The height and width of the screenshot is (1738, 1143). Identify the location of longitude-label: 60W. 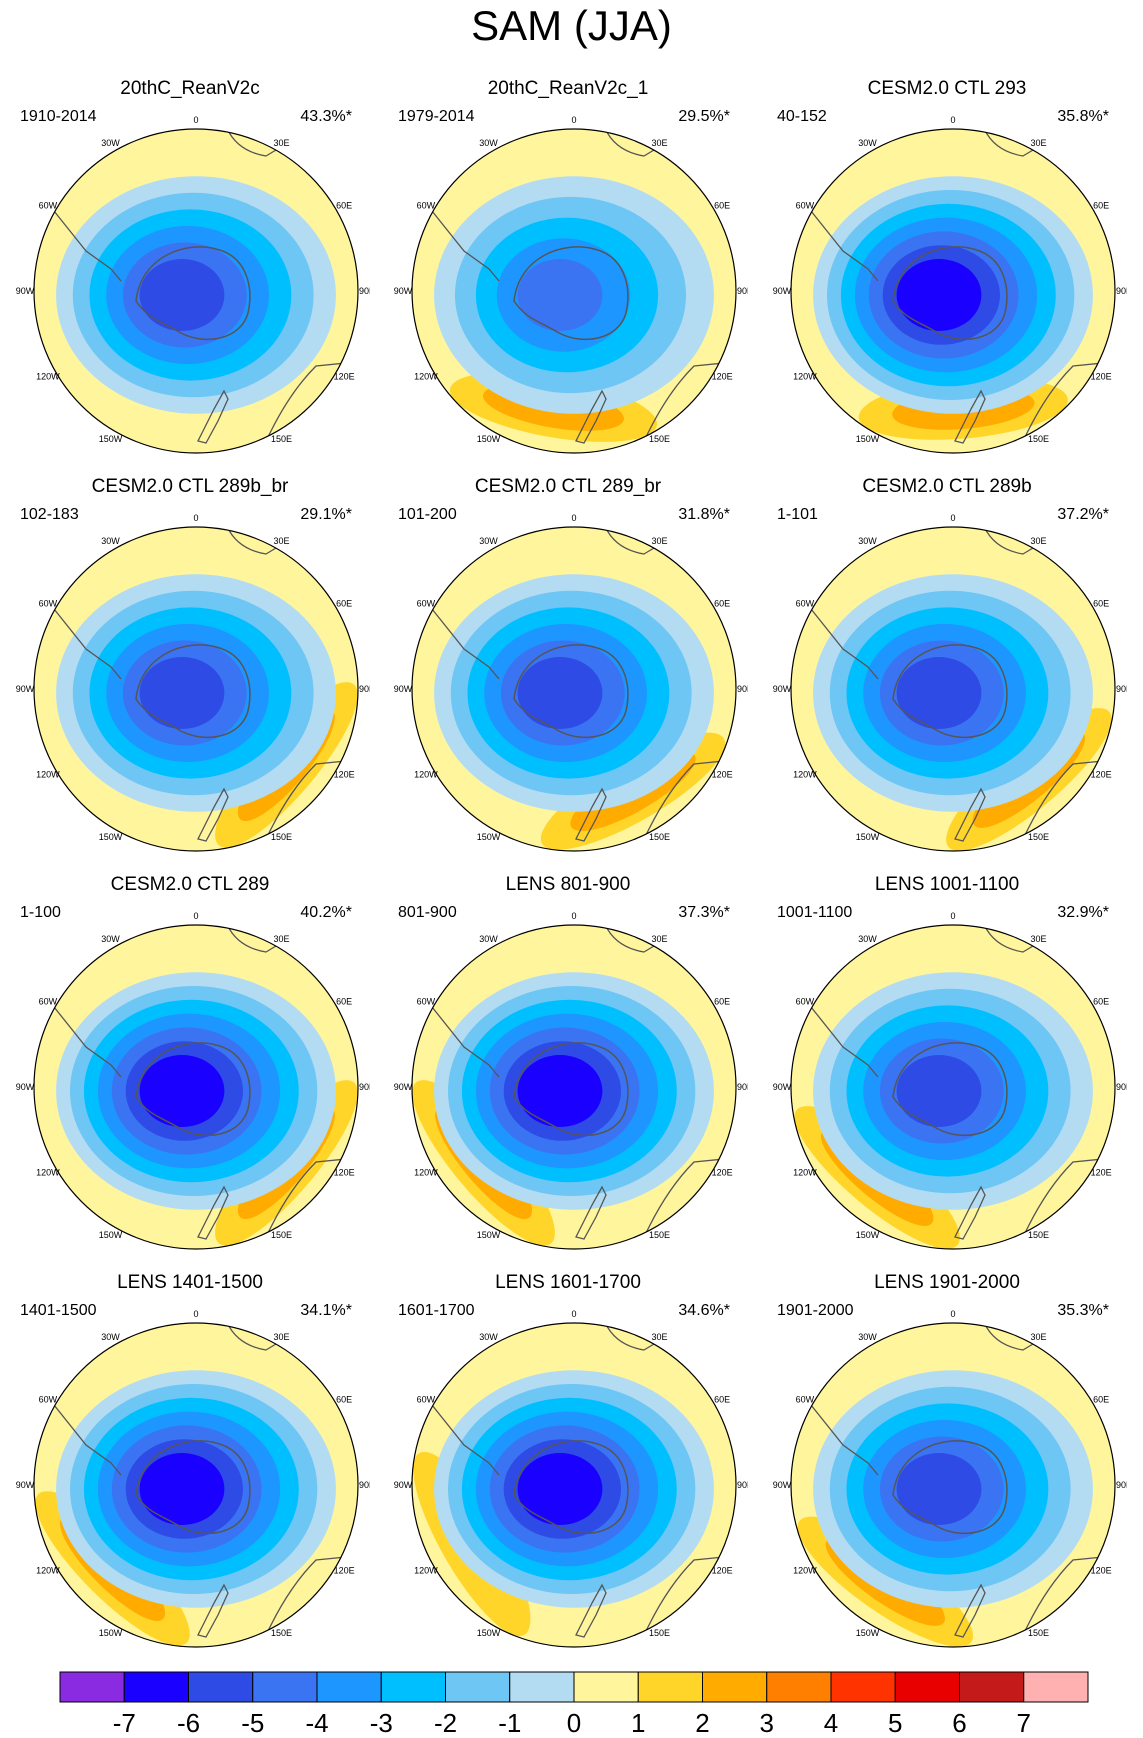
(426, 1002).